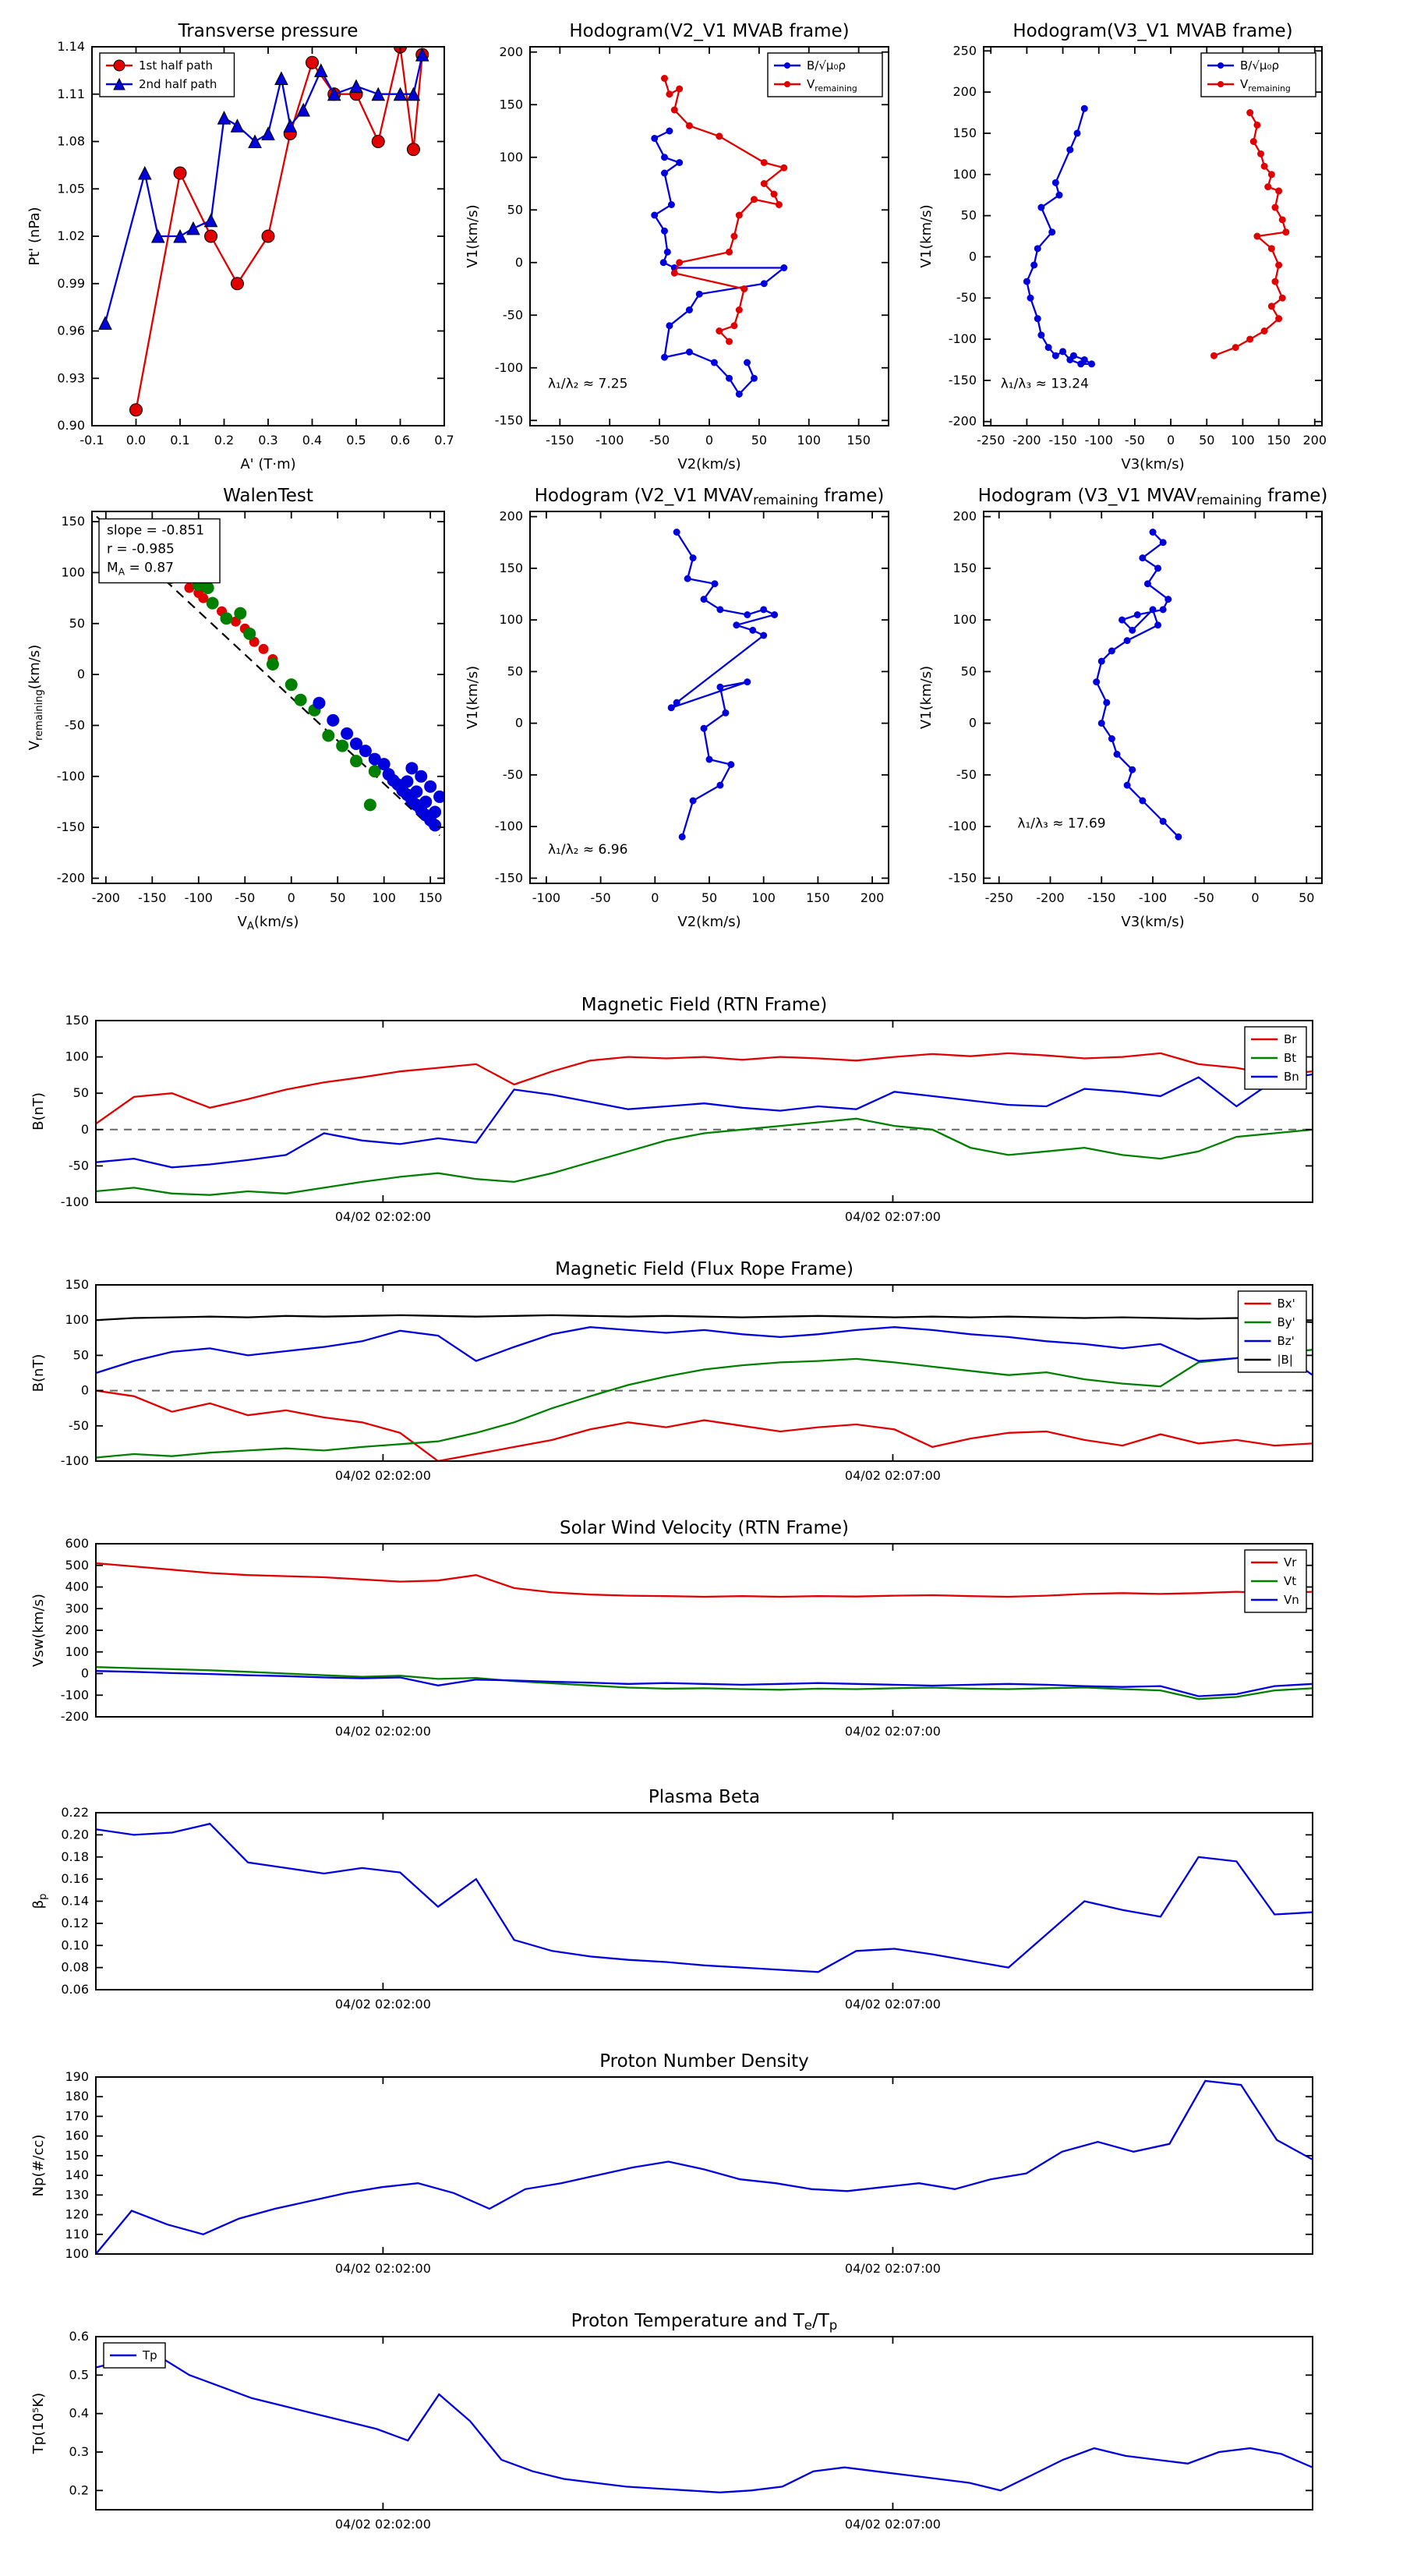 This screenshot has height=2576, width=1403. Describe the element at coordinates (704, 2166) in the screenshot. I see `proton-number-density-plot-area` at that location.